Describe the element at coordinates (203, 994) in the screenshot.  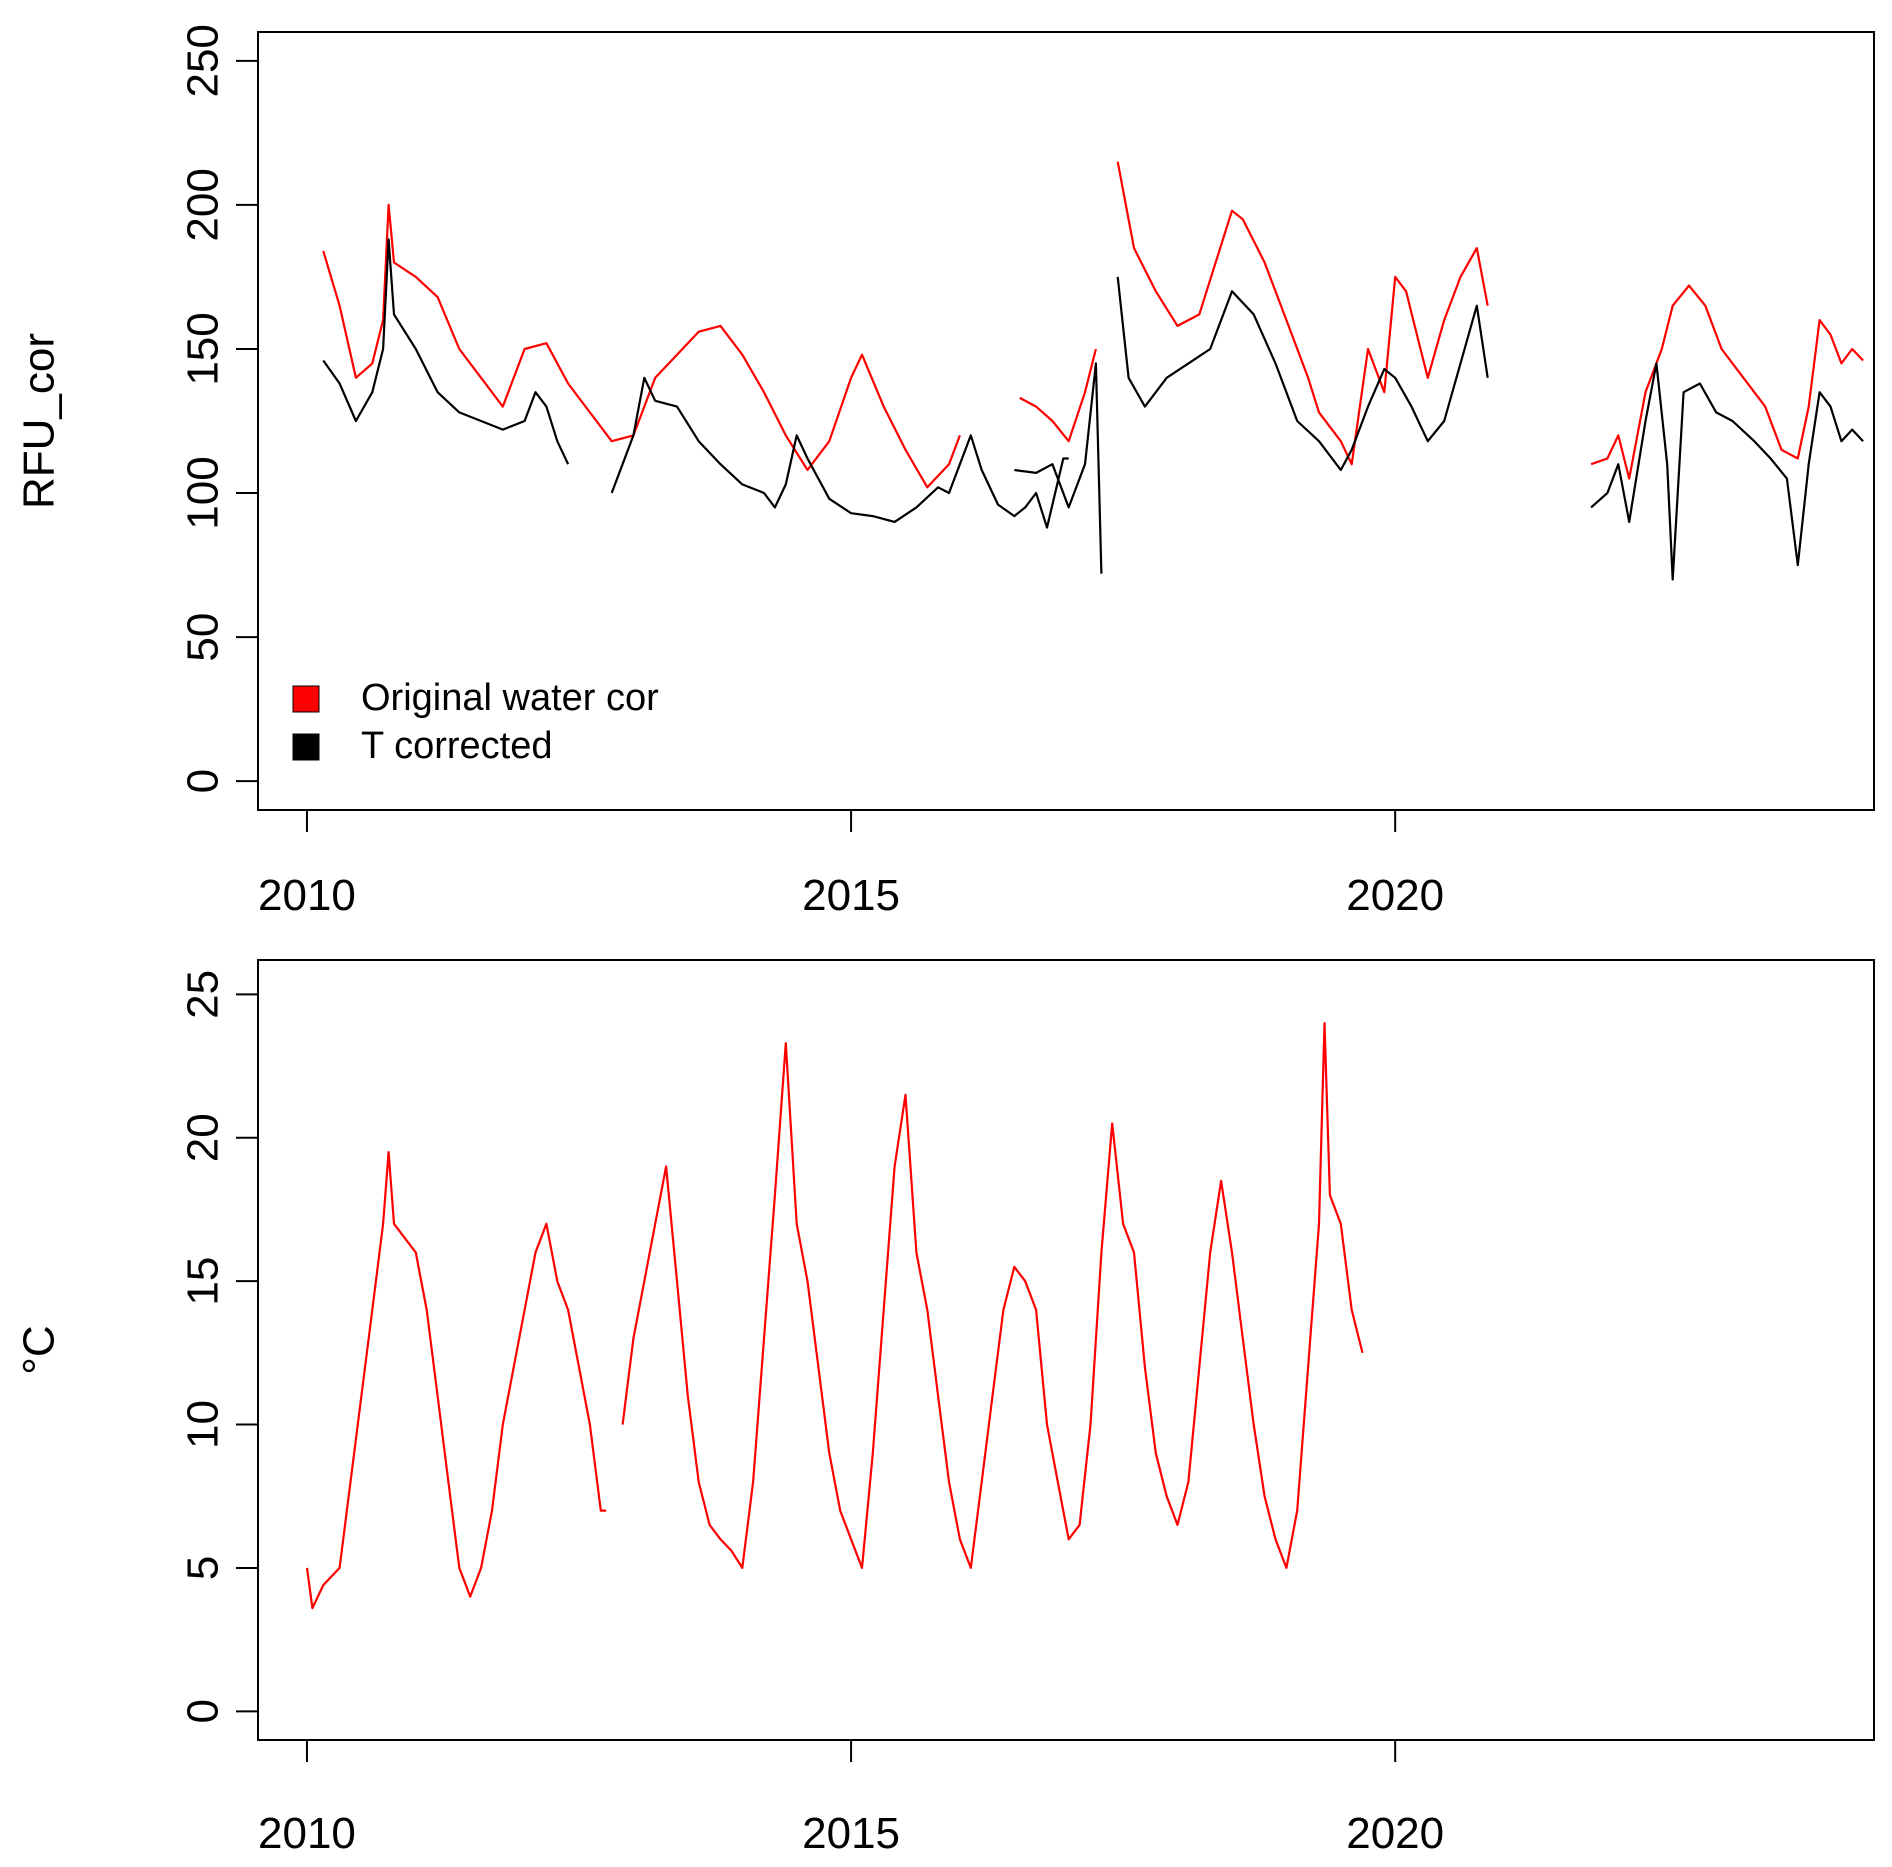
I see `y-tick-label: 25` at that location.